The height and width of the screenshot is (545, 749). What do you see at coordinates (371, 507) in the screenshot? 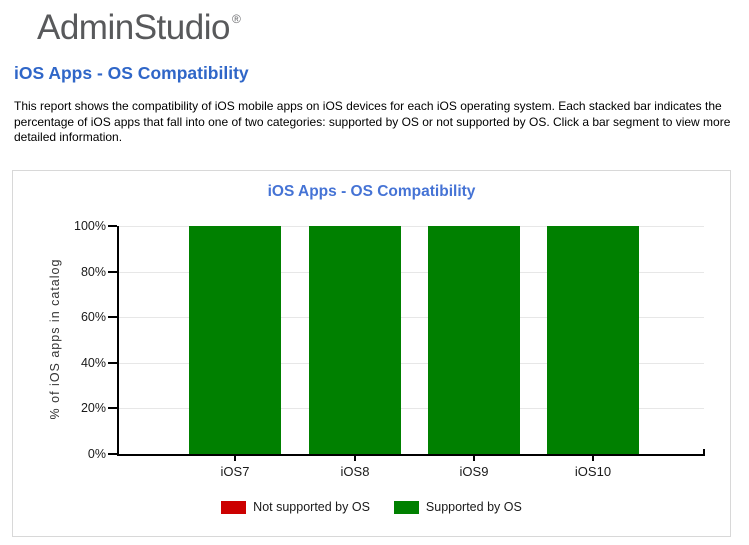
I see `chart-legend: Not supported by OS Supported by OS` at bounding box center [371, 507].